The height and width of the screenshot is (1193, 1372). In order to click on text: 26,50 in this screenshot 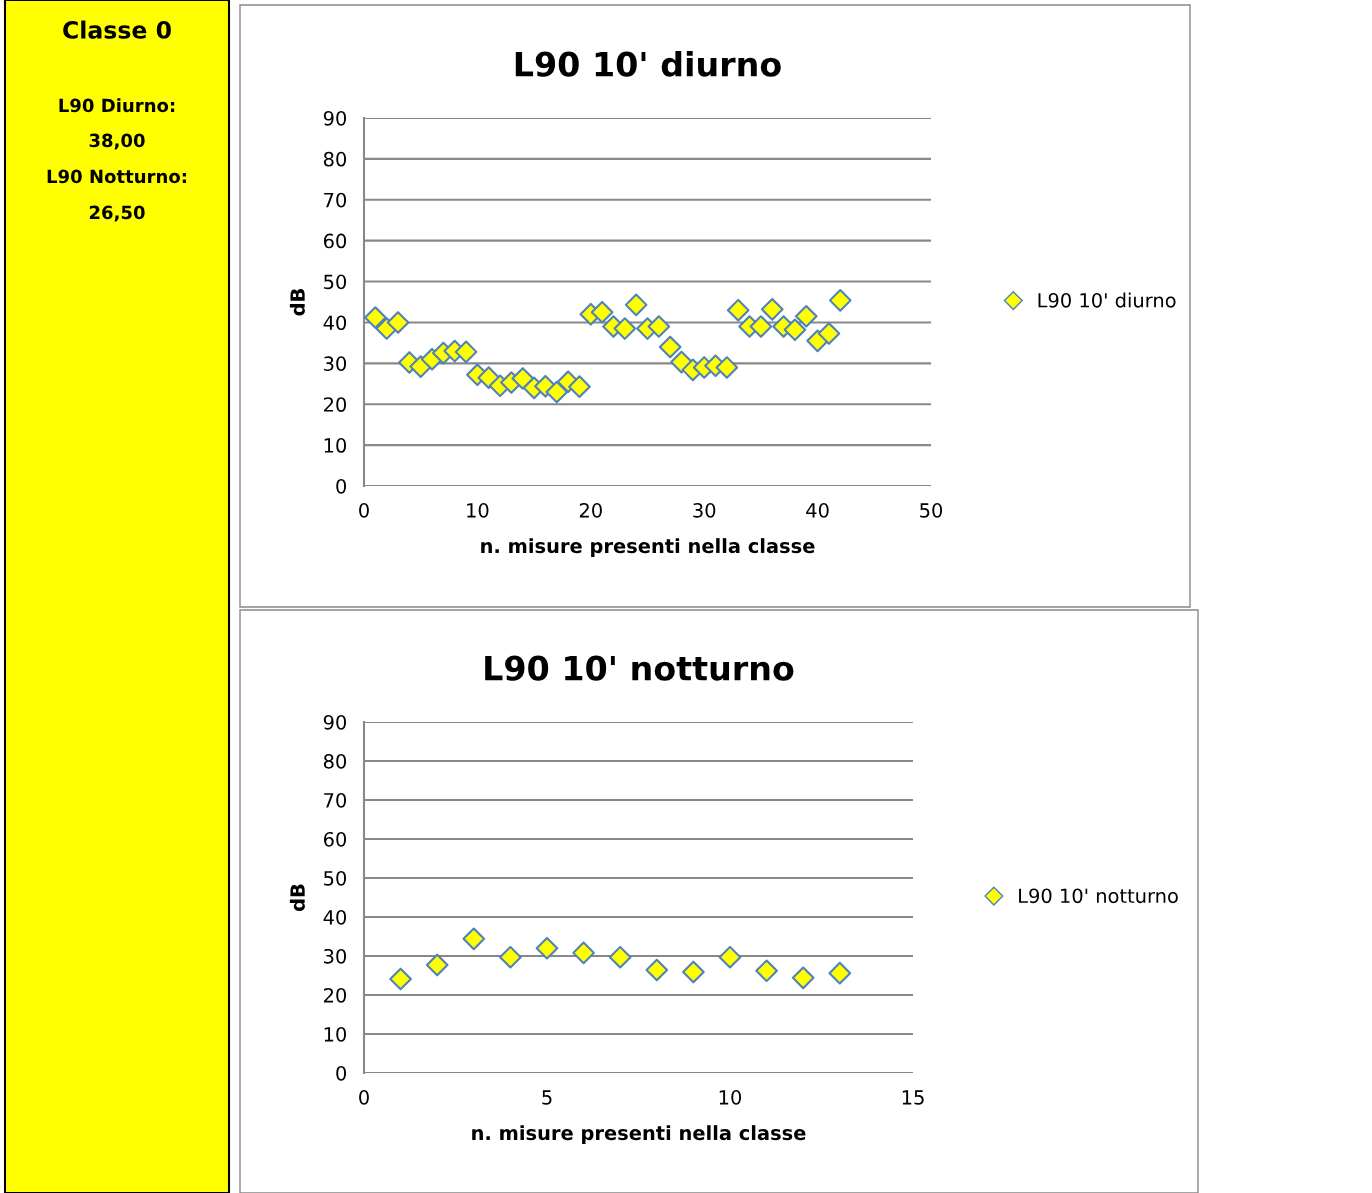, I will do `click(117, 213)`.